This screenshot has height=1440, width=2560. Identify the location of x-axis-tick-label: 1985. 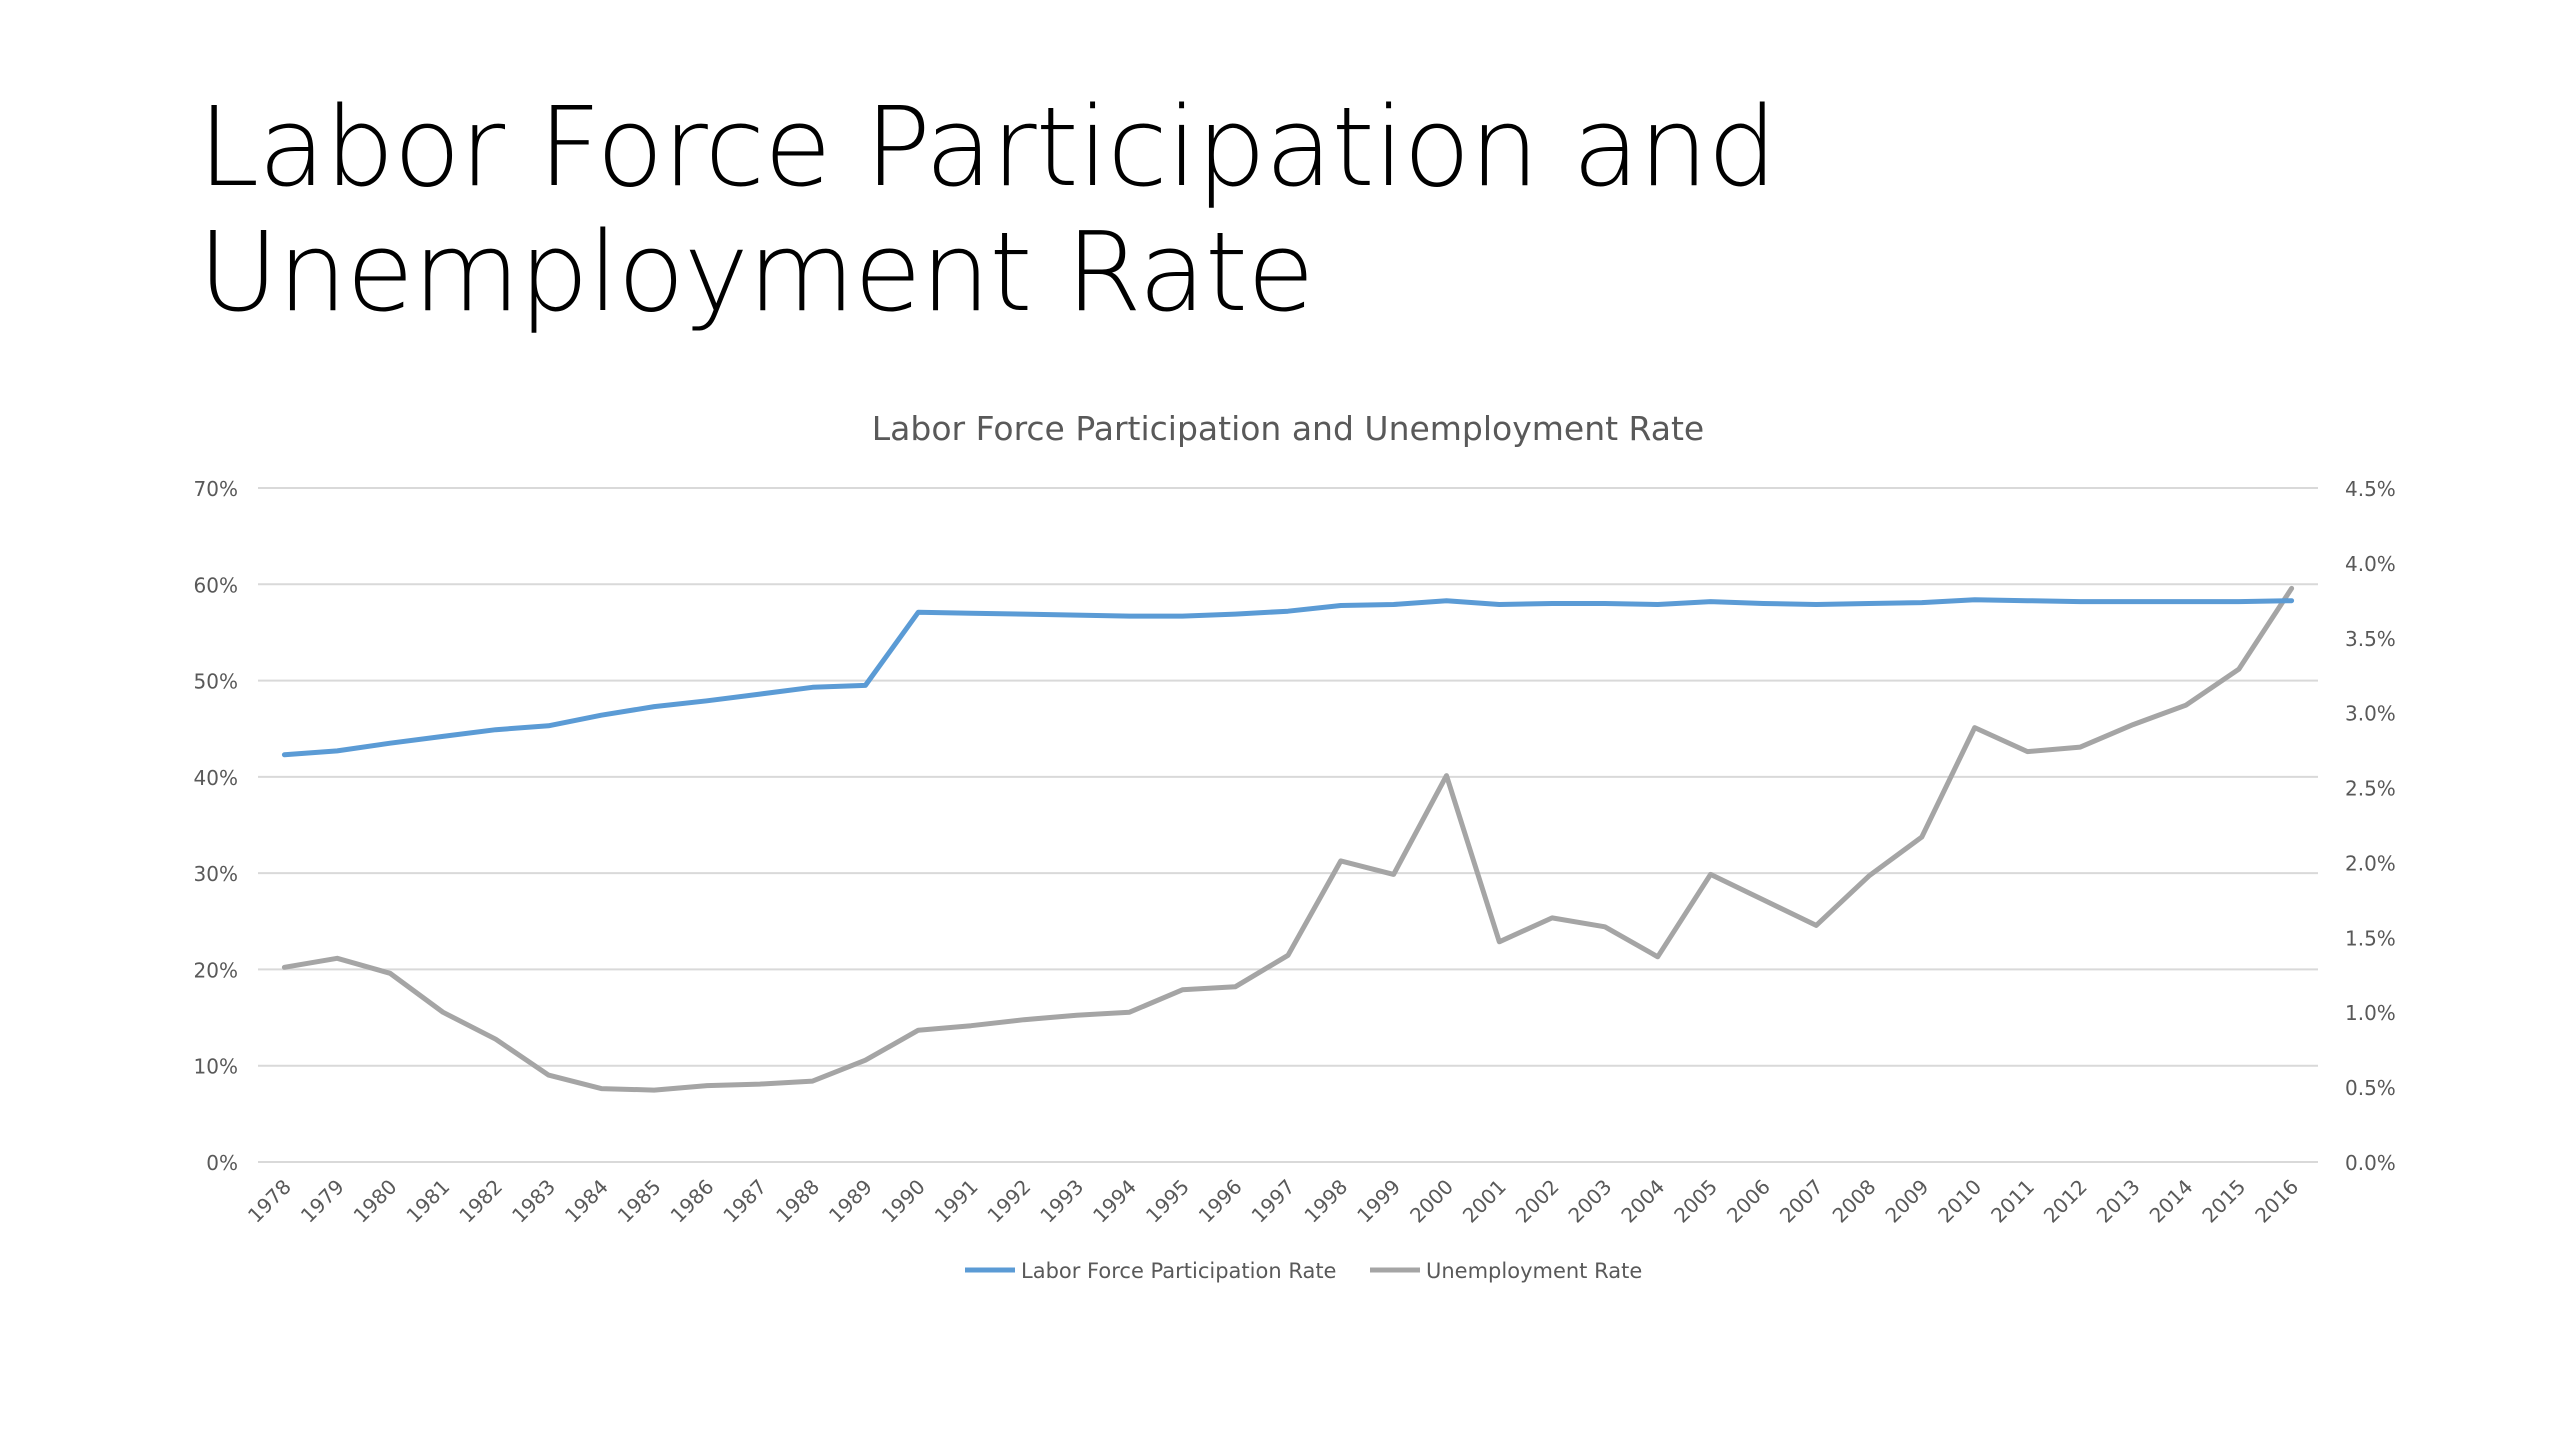
(639, 1201).